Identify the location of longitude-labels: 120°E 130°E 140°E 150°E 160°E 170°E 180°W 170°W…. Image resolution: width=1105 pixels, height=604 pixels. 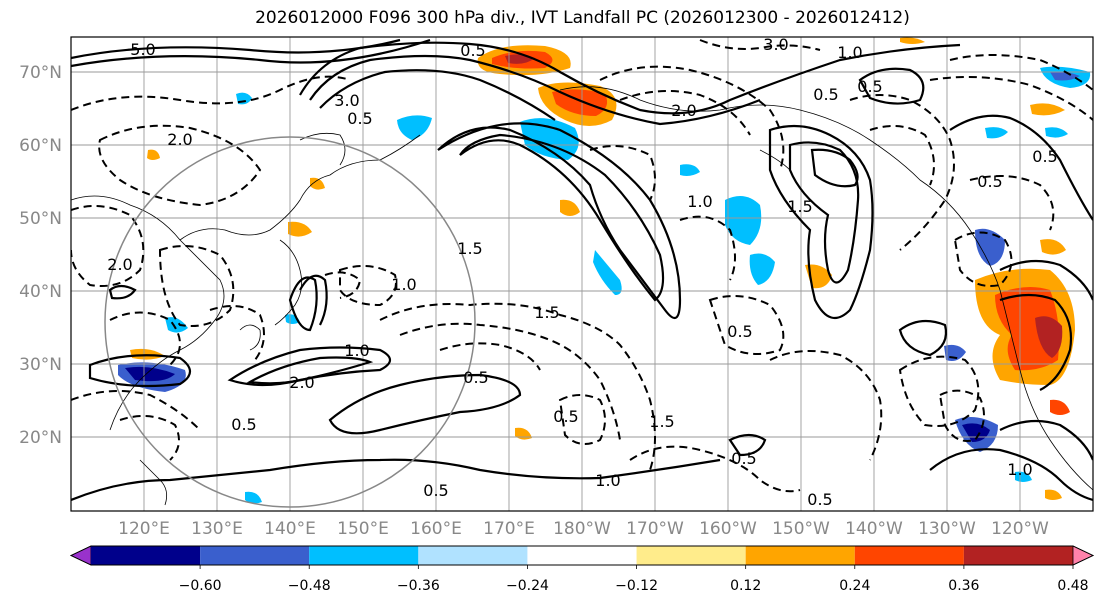
(583, 529).